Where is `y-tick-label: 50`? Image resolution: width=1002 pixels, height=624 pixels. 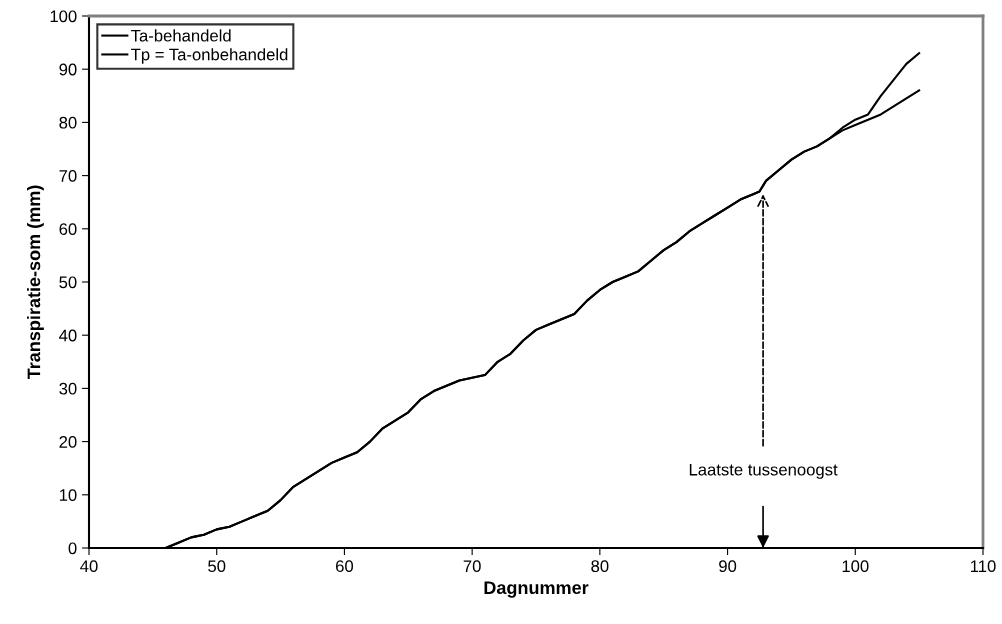 y-tick-label: 50 is located at coordinates (68, 282).